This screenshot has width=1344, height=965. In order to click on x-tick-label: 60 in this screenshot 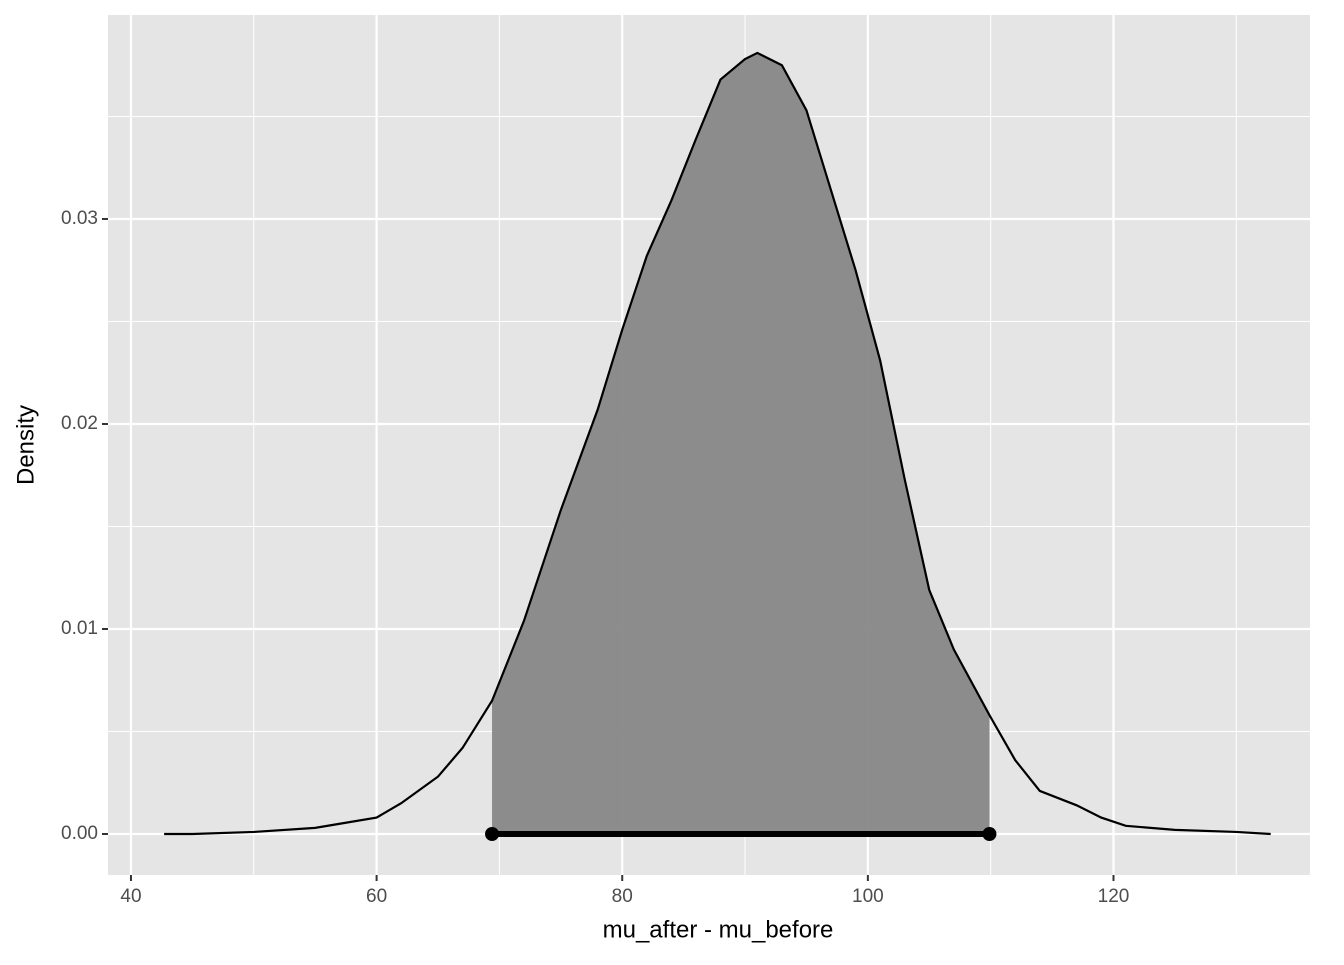, I will do `click(376, 896)`.